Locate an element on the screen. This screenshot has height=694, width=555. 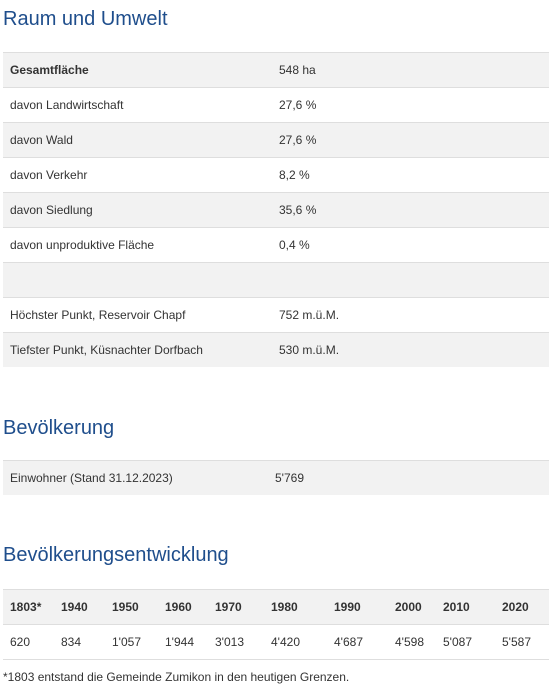
row-label is located at coordinates (137, 280).